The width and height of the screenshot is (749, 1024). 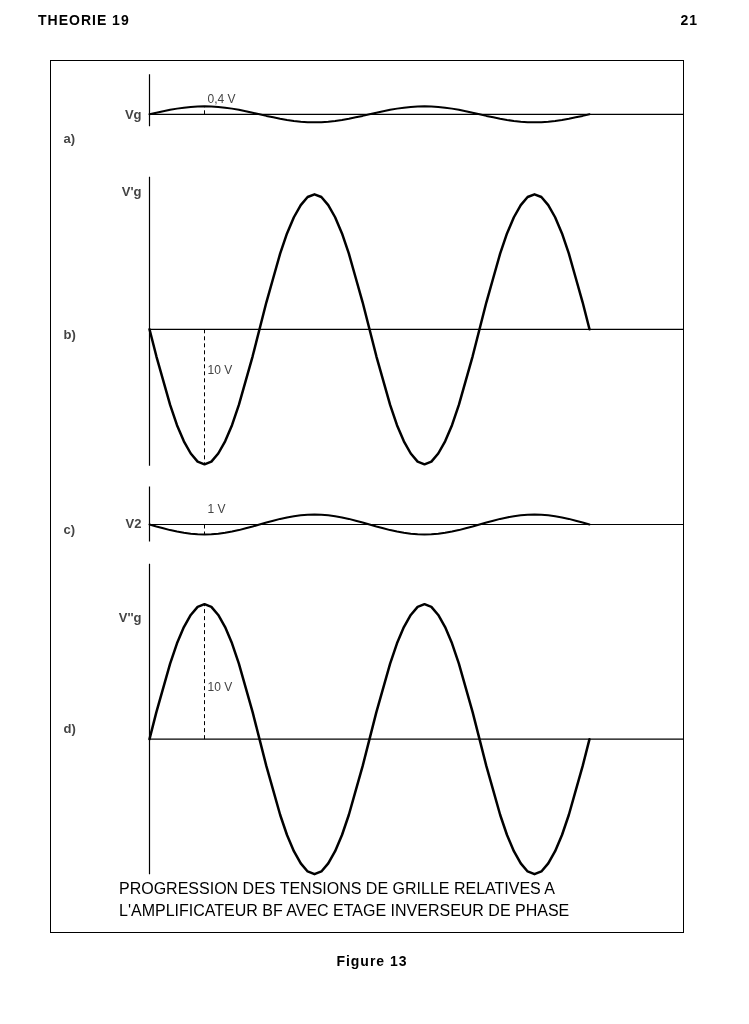 I want to click on text: 0,4 V, so click(x=221, y=99).